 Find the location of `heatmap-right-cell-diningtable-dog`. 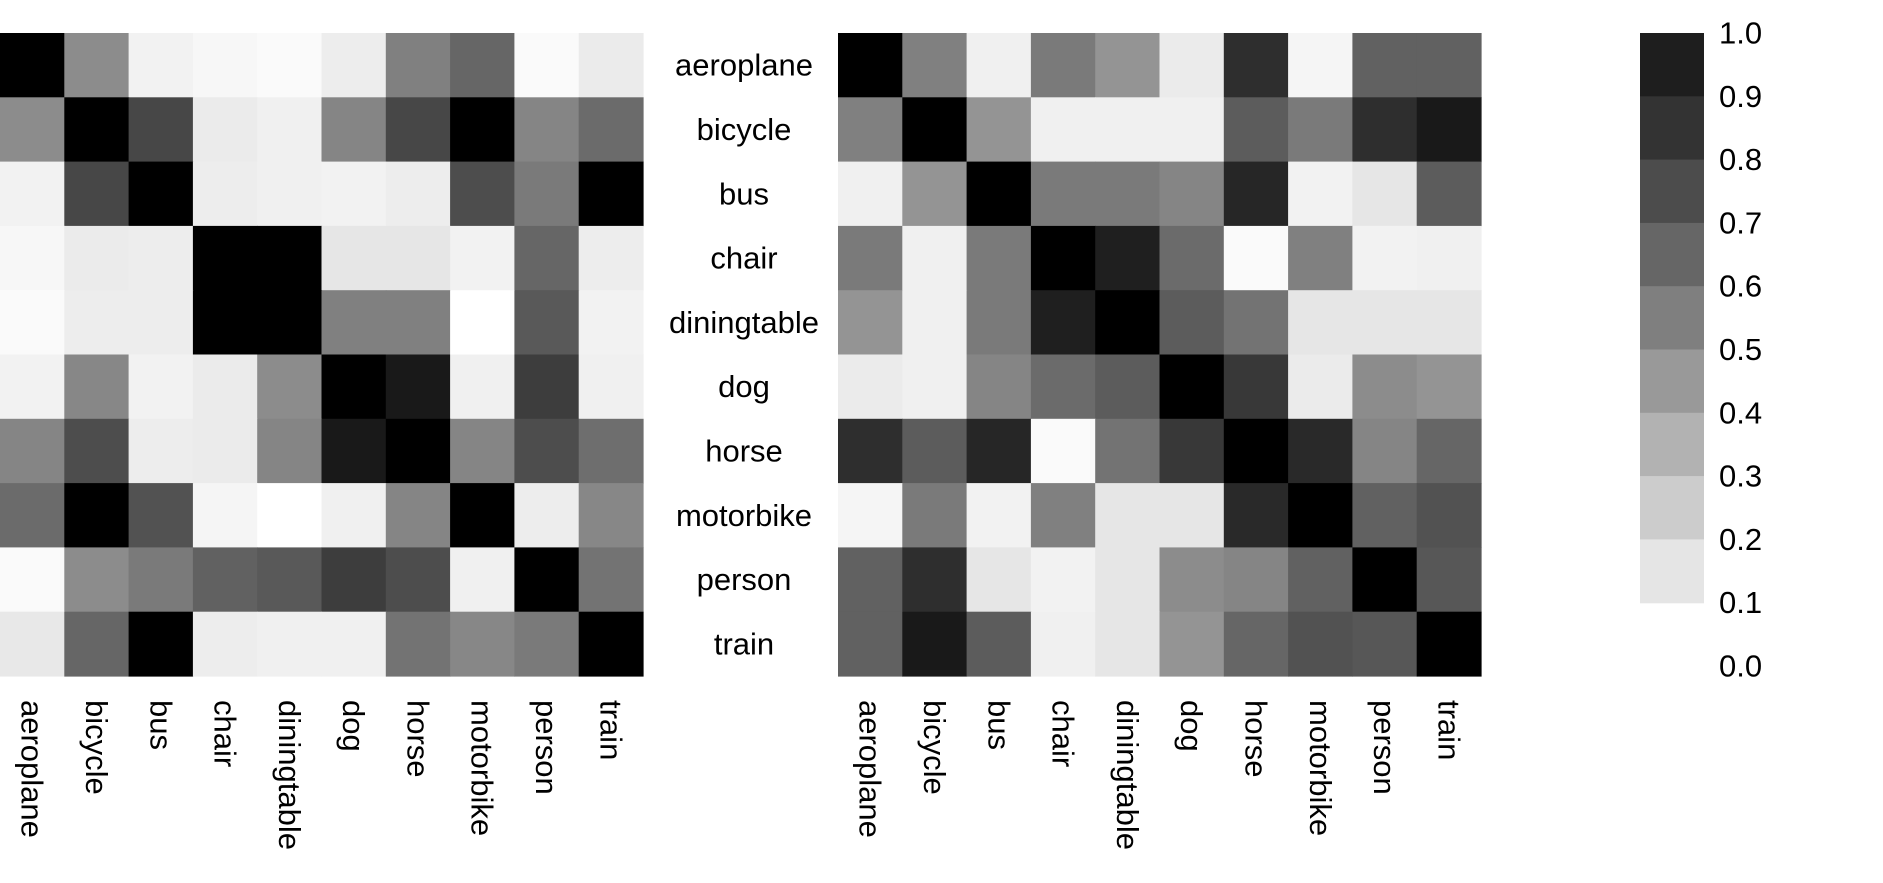

heatmap-right-cell-diningtable-dog is located at coordinates (1192, 323).